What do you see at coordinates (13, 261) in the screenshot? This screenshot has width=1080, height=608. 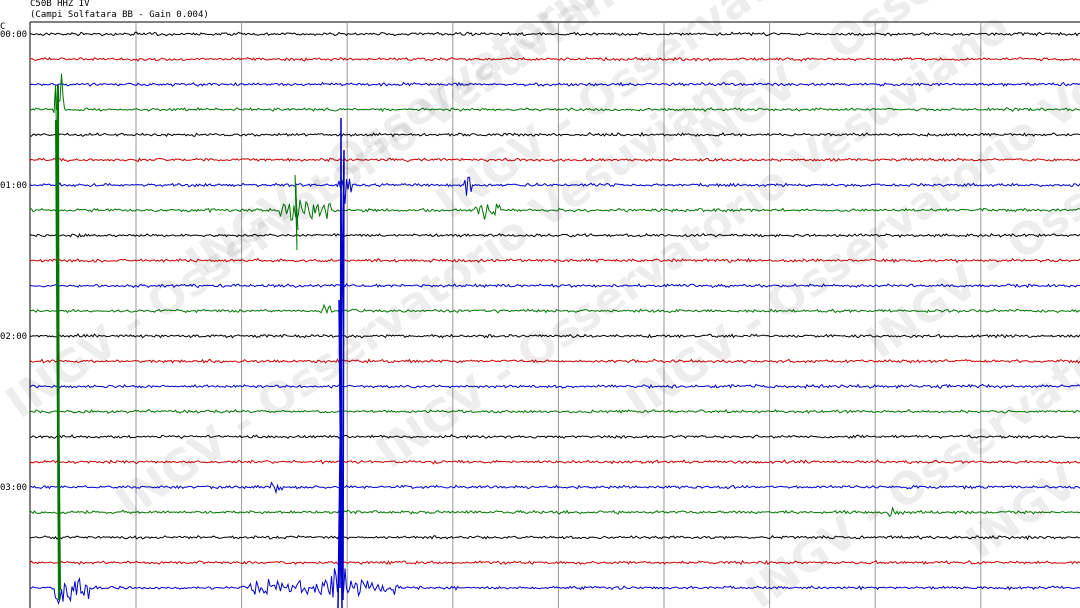 I see `time-labels: 00:00 01:00 02:00 03:00` at bounding box center [13, 261].